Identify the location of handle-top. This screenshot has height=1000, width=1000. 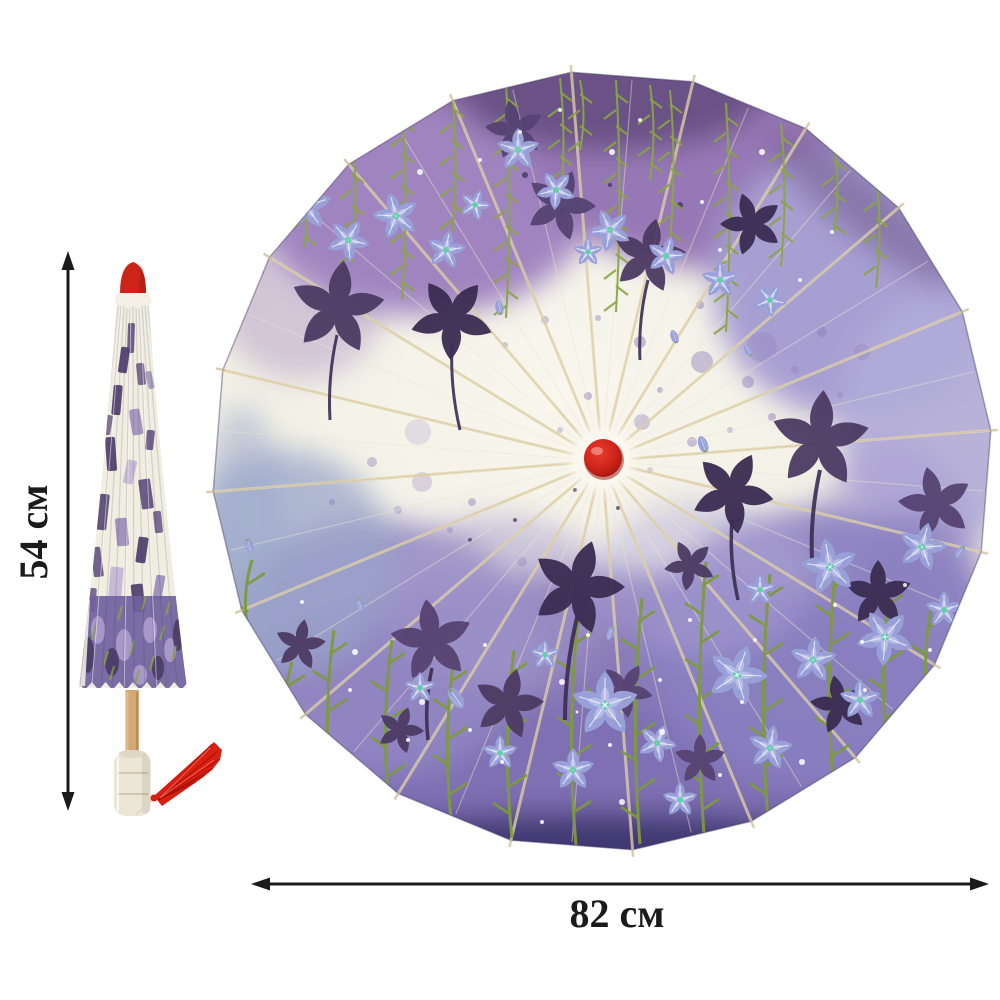
(132, 754).